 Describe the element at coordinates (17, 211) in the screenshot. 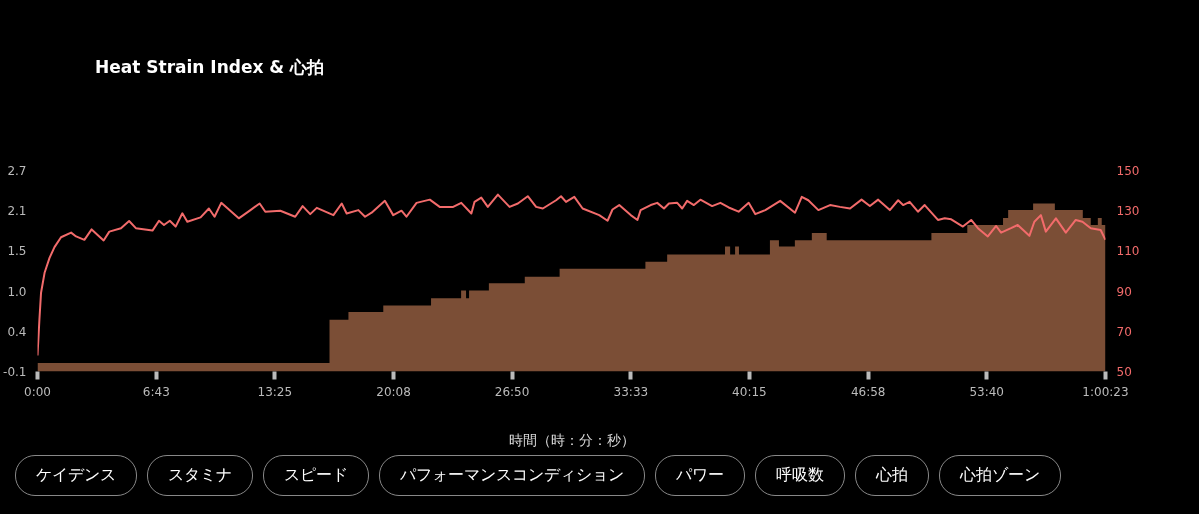

I see `y-tick-label: 2.1` at that location.